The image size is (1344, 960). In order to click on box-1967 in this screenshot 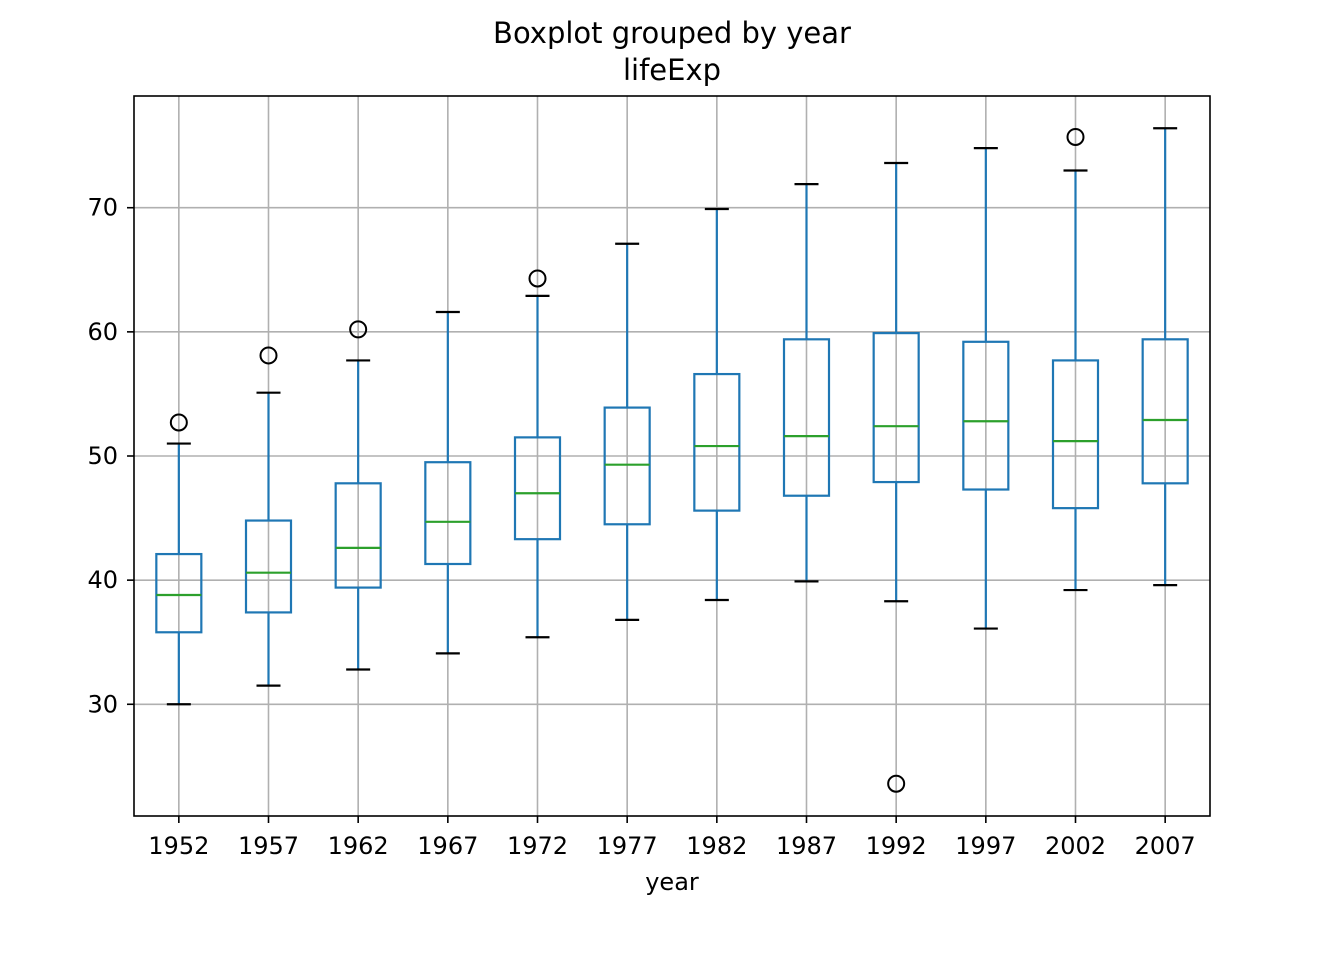, I will do `click(448, 482)`.